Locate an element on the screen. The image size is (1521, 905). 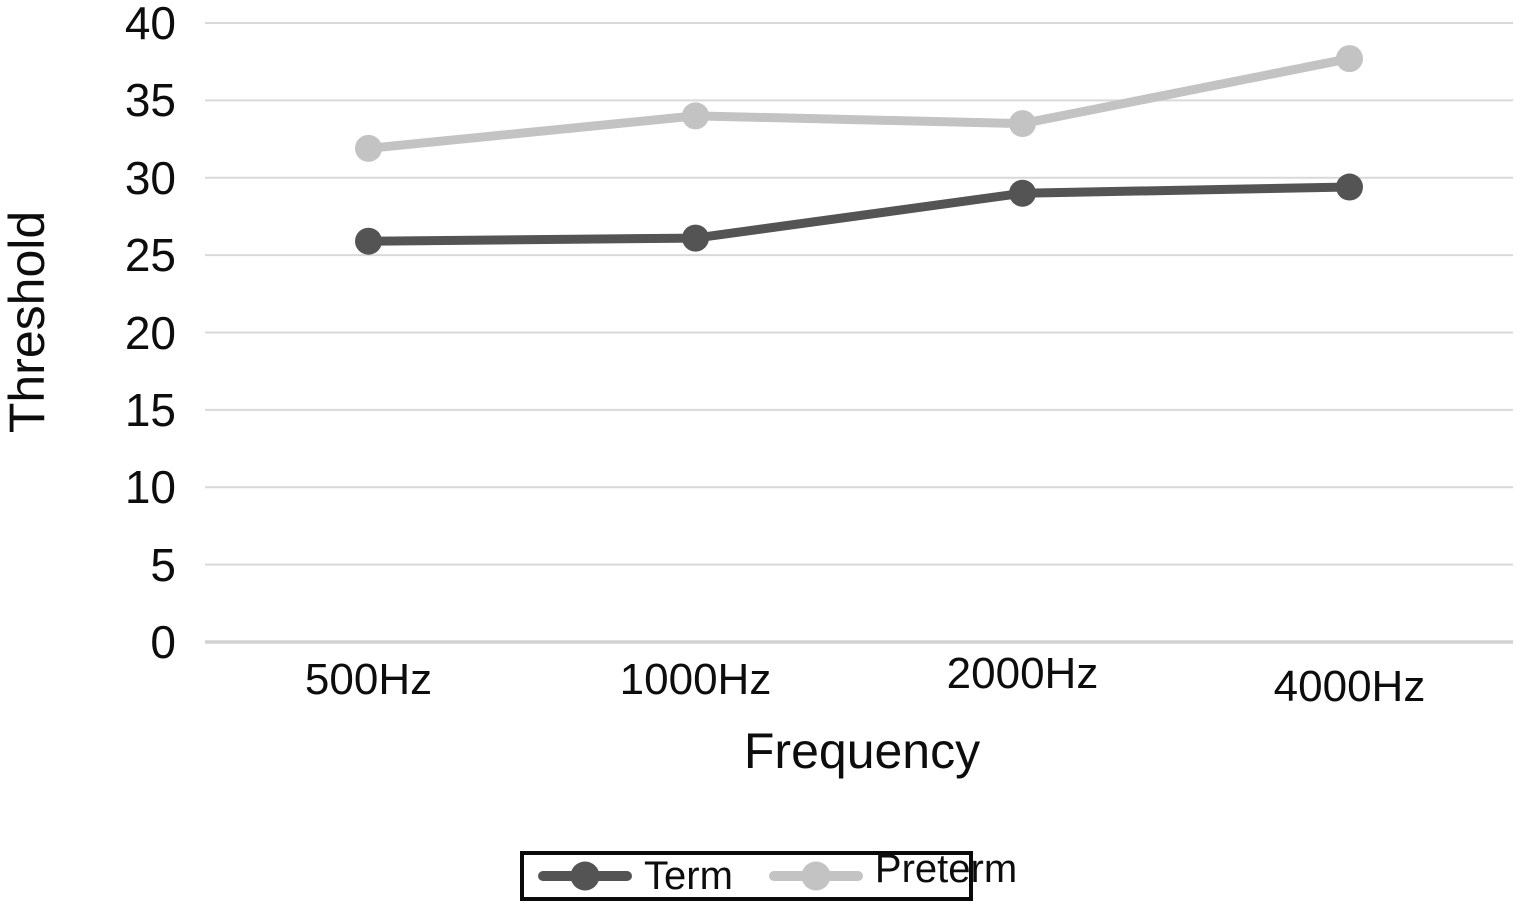
legend-label-term: Term is located at coordinates (688, 876).